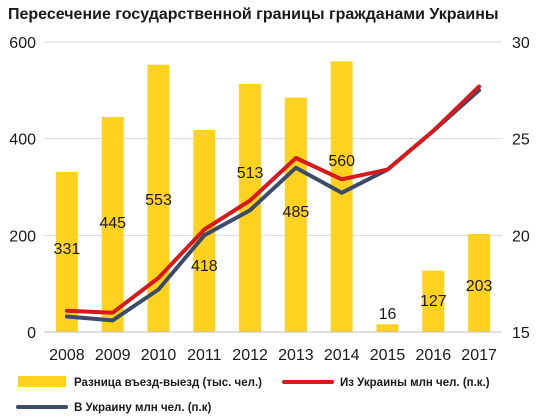  Describe the element at coordinates (22, 236) in the screenshot. I see `left-axis-tick-label: 200` at that location.